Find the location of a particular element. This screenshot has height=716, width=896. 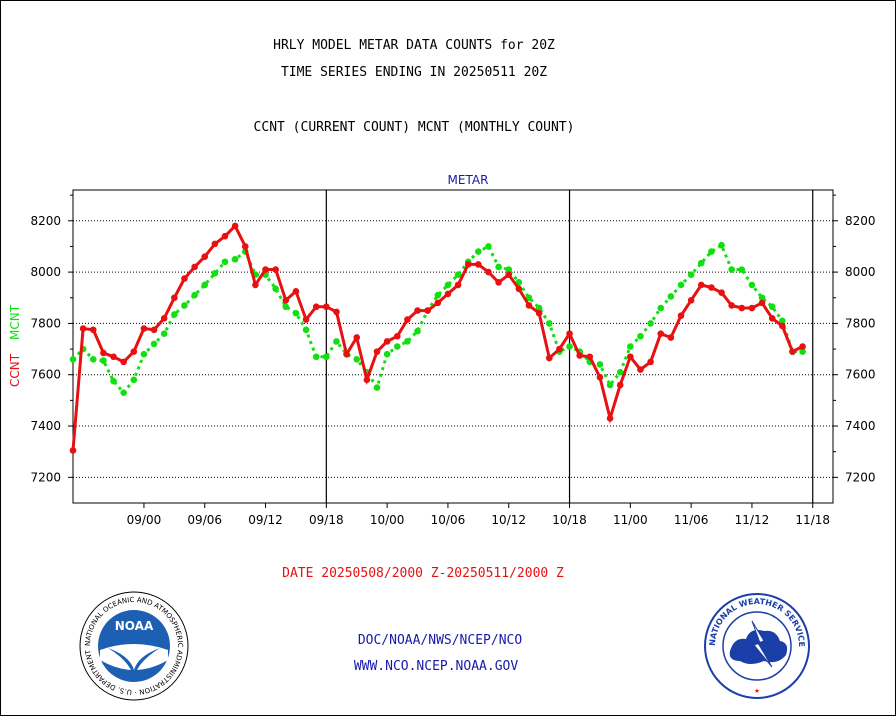

y-tick-label-left: 7600 is located at coordinates (45, 375).